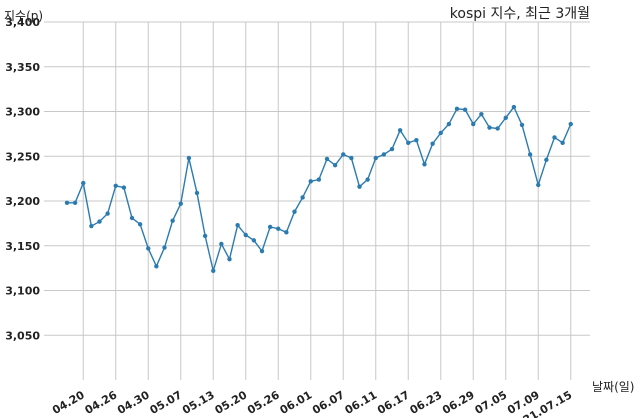 Image resolution: width=640 pixels, height=418 pixels. I want to click on x-tick-label: 06.17, so click(393, 402).